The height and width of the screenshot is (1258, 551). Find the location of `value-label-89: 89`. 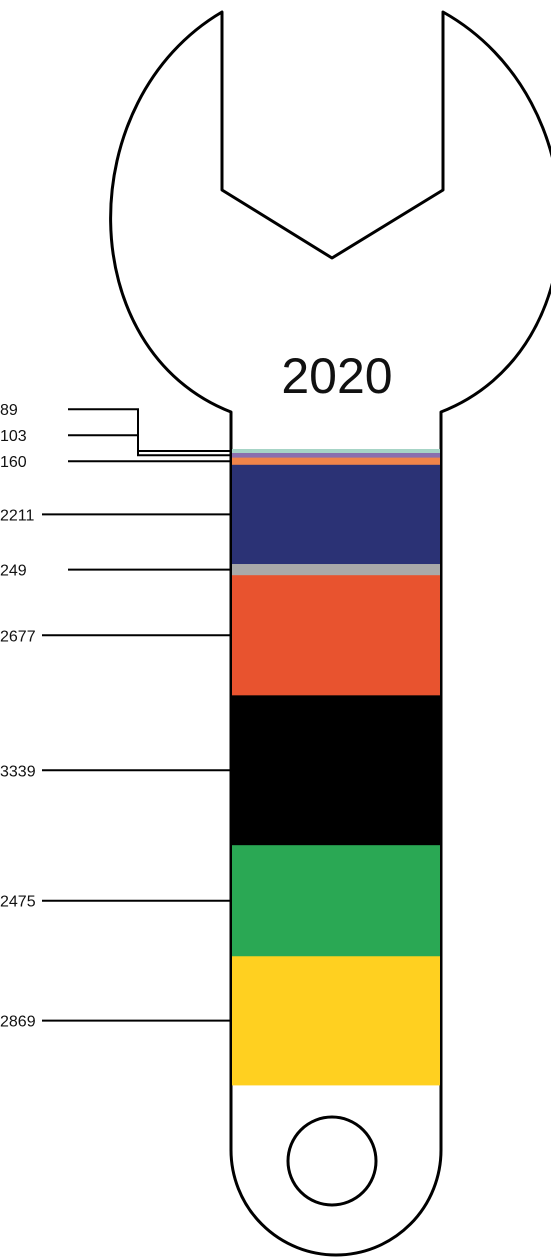

value-label-89: 89 is located at coordinates (9, 410).